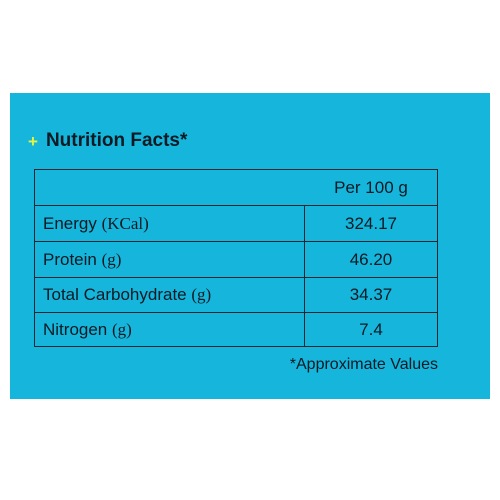 The image size is (500, 500). I want to click on plus-icon: +, so click(33, 141).